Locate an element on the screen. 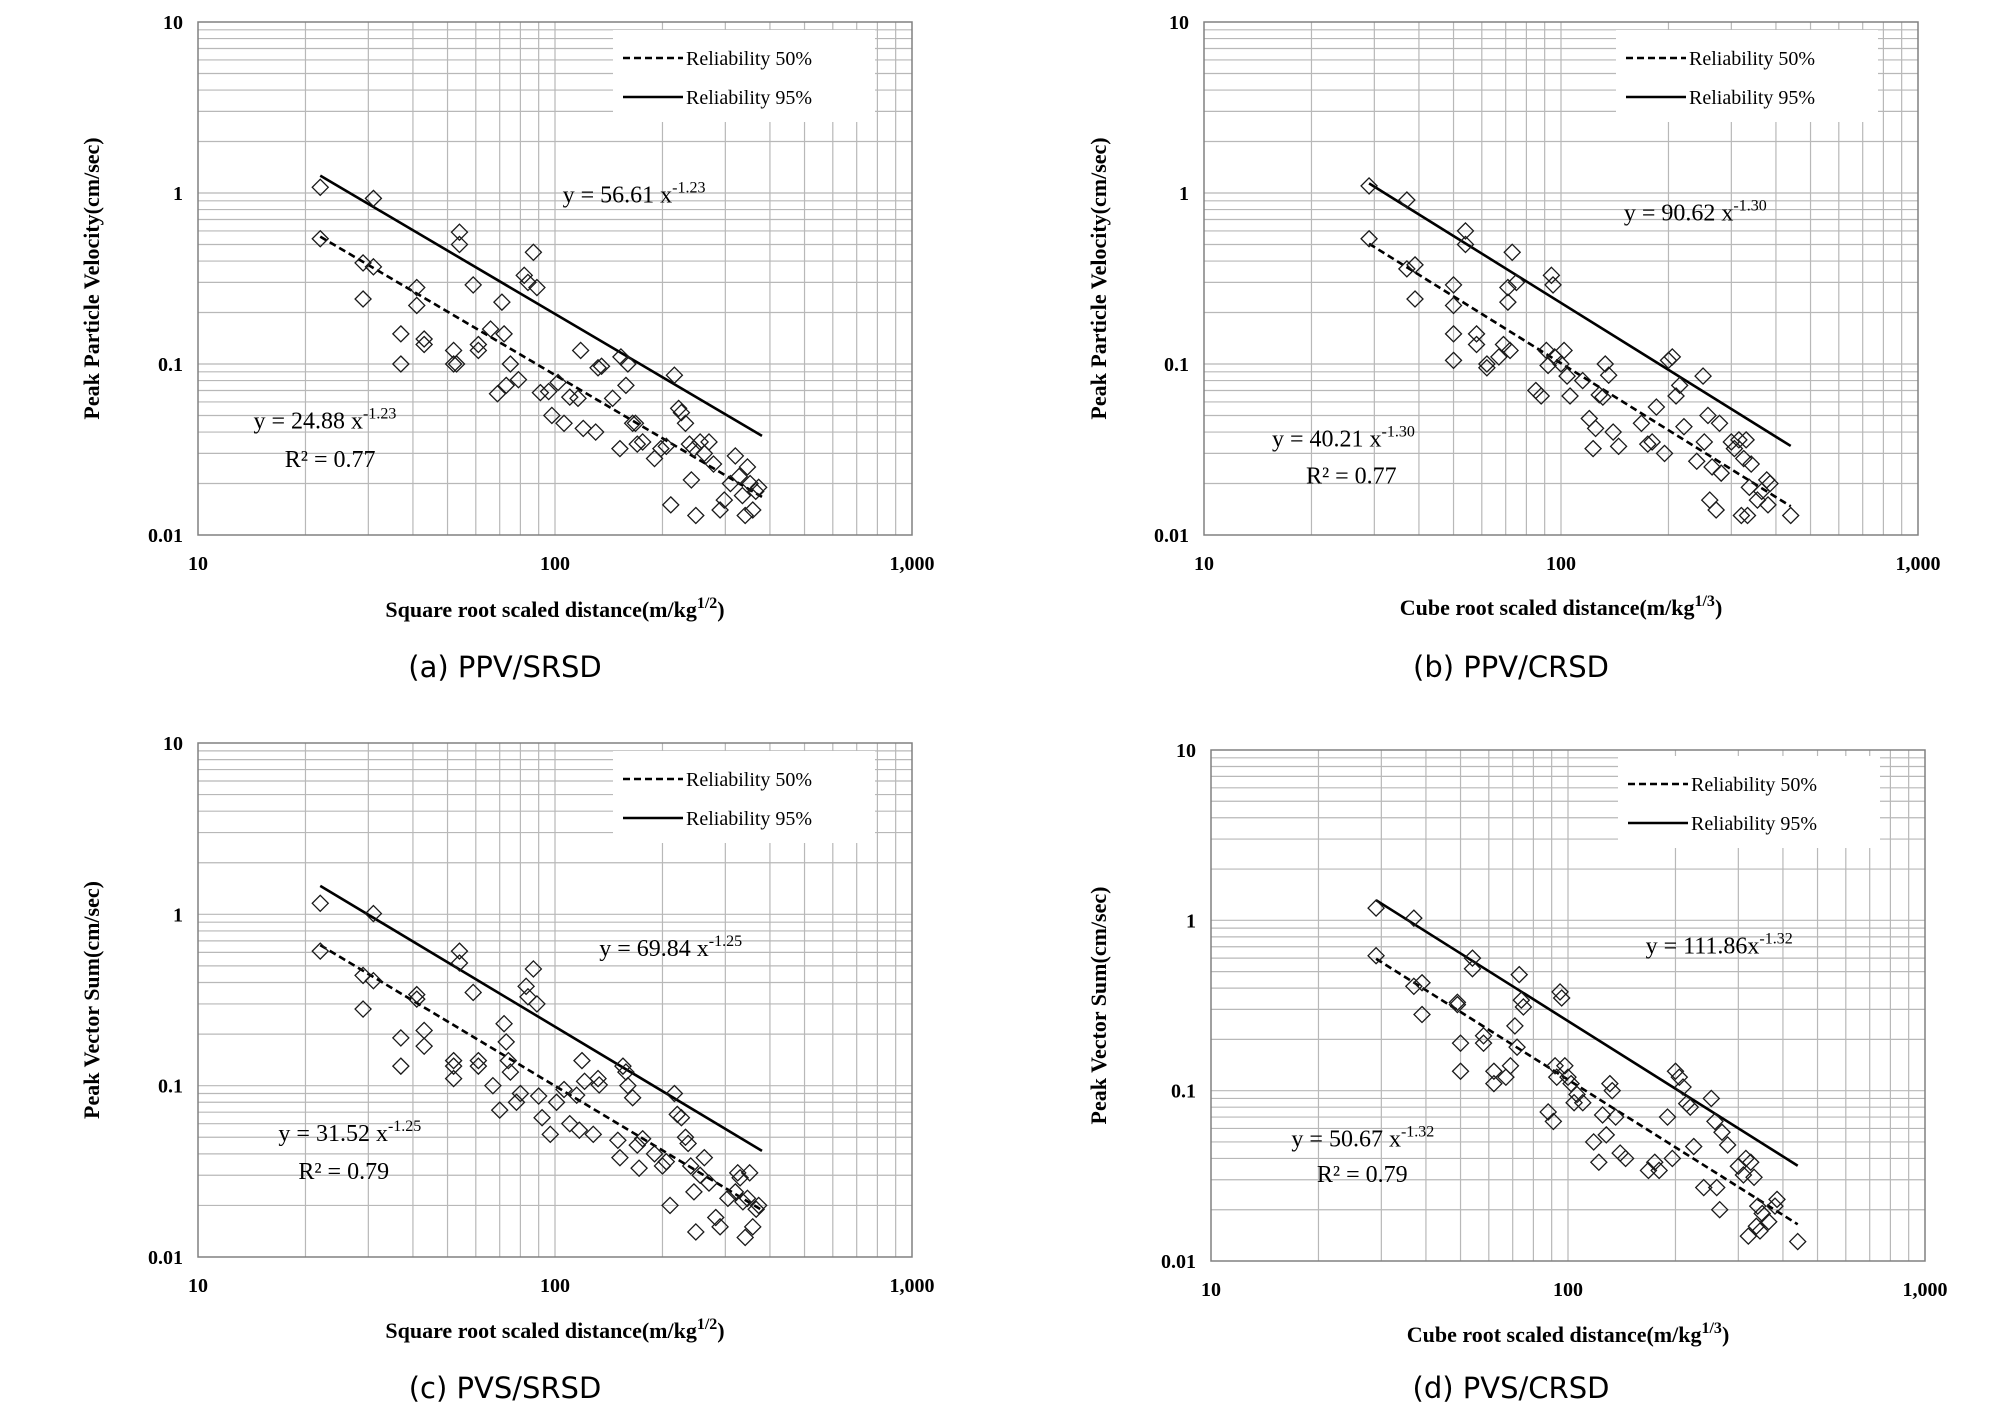 This screenshot has height=1403, width=2008. y-tick-label: 1 is located at coordinates (178, 194).